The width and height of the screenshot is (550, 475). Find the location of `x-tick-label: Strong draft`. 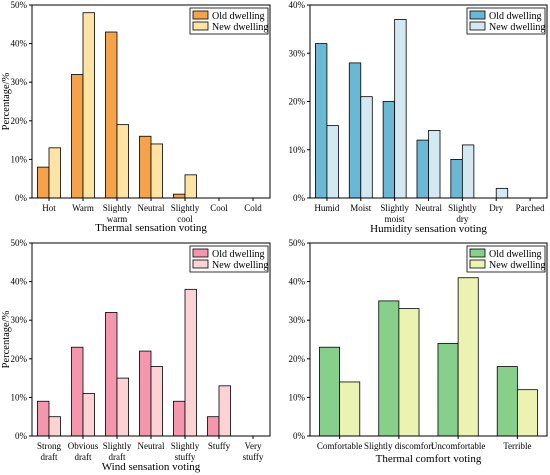

x-tick-label: Strong draft is located at coordinates (49, 451).